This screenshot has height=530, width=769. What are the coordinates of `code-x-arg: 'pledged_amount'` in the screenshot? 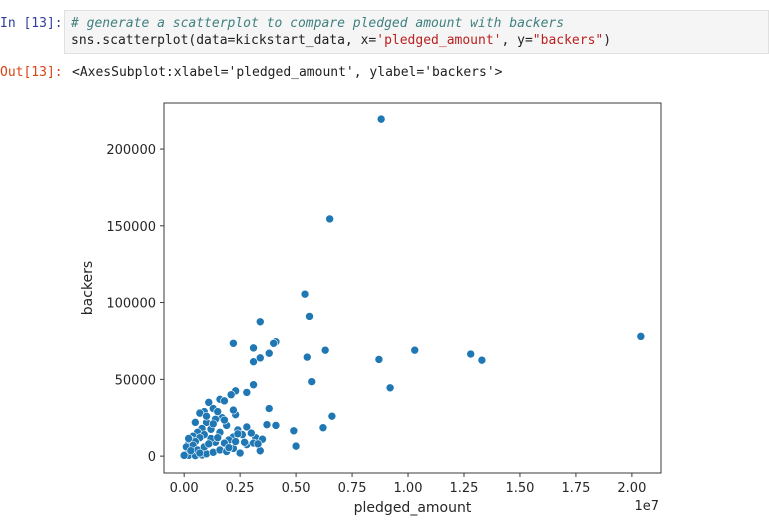 It's located at (439, 40).